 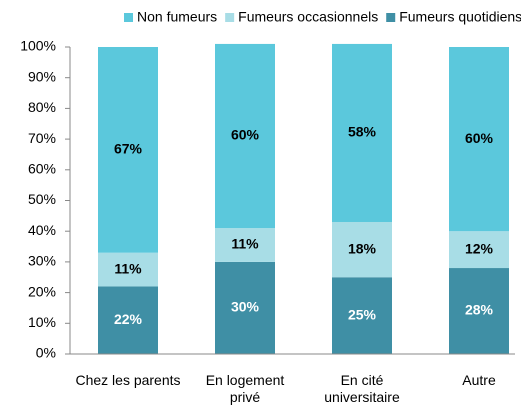 What do you see at coordinates (42, 169) in the screenshot?
I see `y-tick-label: 60%` at bounding box center [42, 169].